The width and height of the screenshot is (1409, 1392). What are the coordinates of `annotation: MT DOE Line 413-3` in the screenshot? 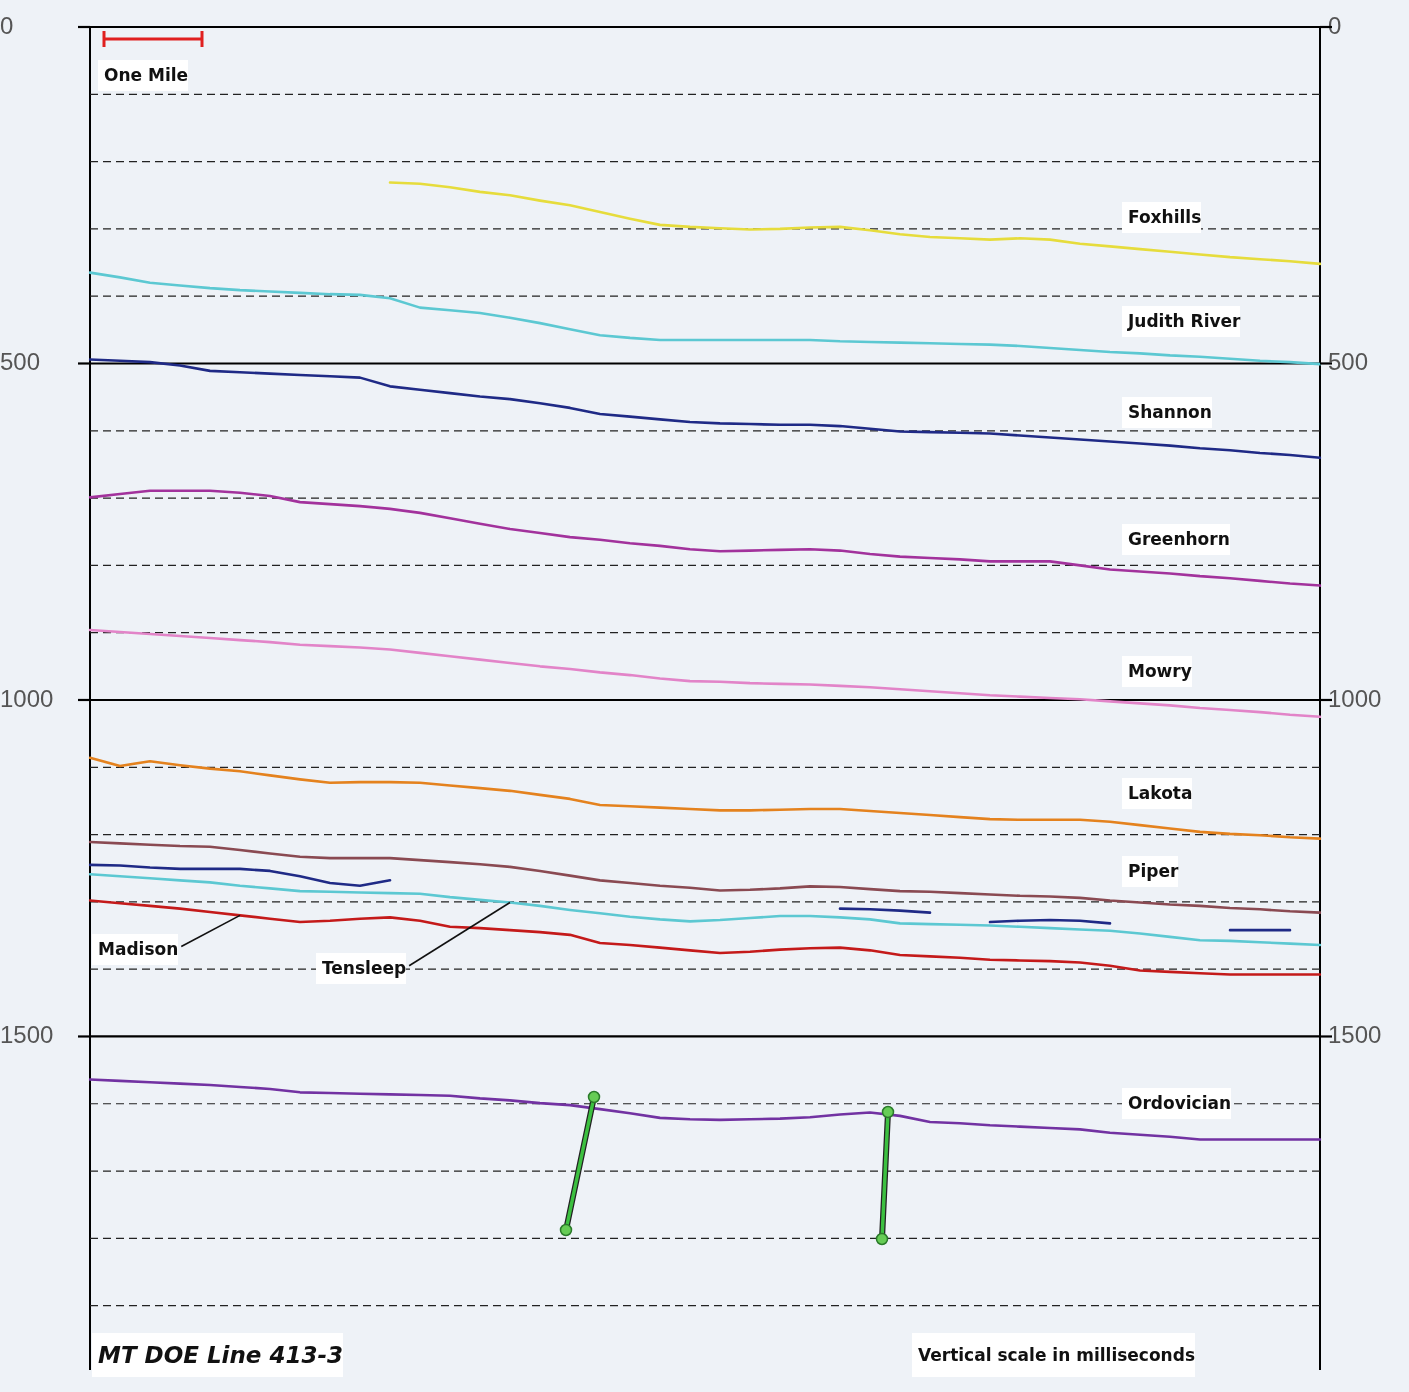 It's located at (218, 1355).